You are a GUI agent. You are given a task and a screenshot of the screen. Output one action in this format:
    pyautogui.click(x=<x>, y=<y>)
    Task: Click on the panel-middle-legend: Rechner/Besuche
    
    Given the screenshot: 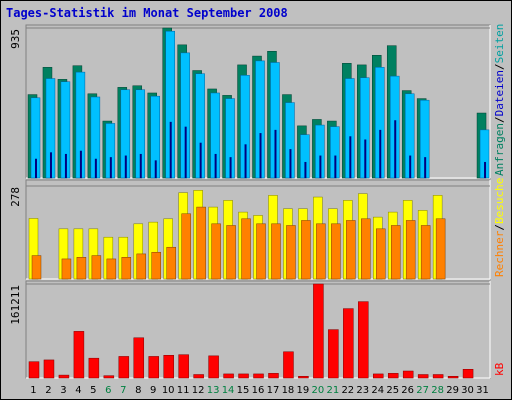 What is the action you would take?
    pyautogui.click(x=499, y=227)
    